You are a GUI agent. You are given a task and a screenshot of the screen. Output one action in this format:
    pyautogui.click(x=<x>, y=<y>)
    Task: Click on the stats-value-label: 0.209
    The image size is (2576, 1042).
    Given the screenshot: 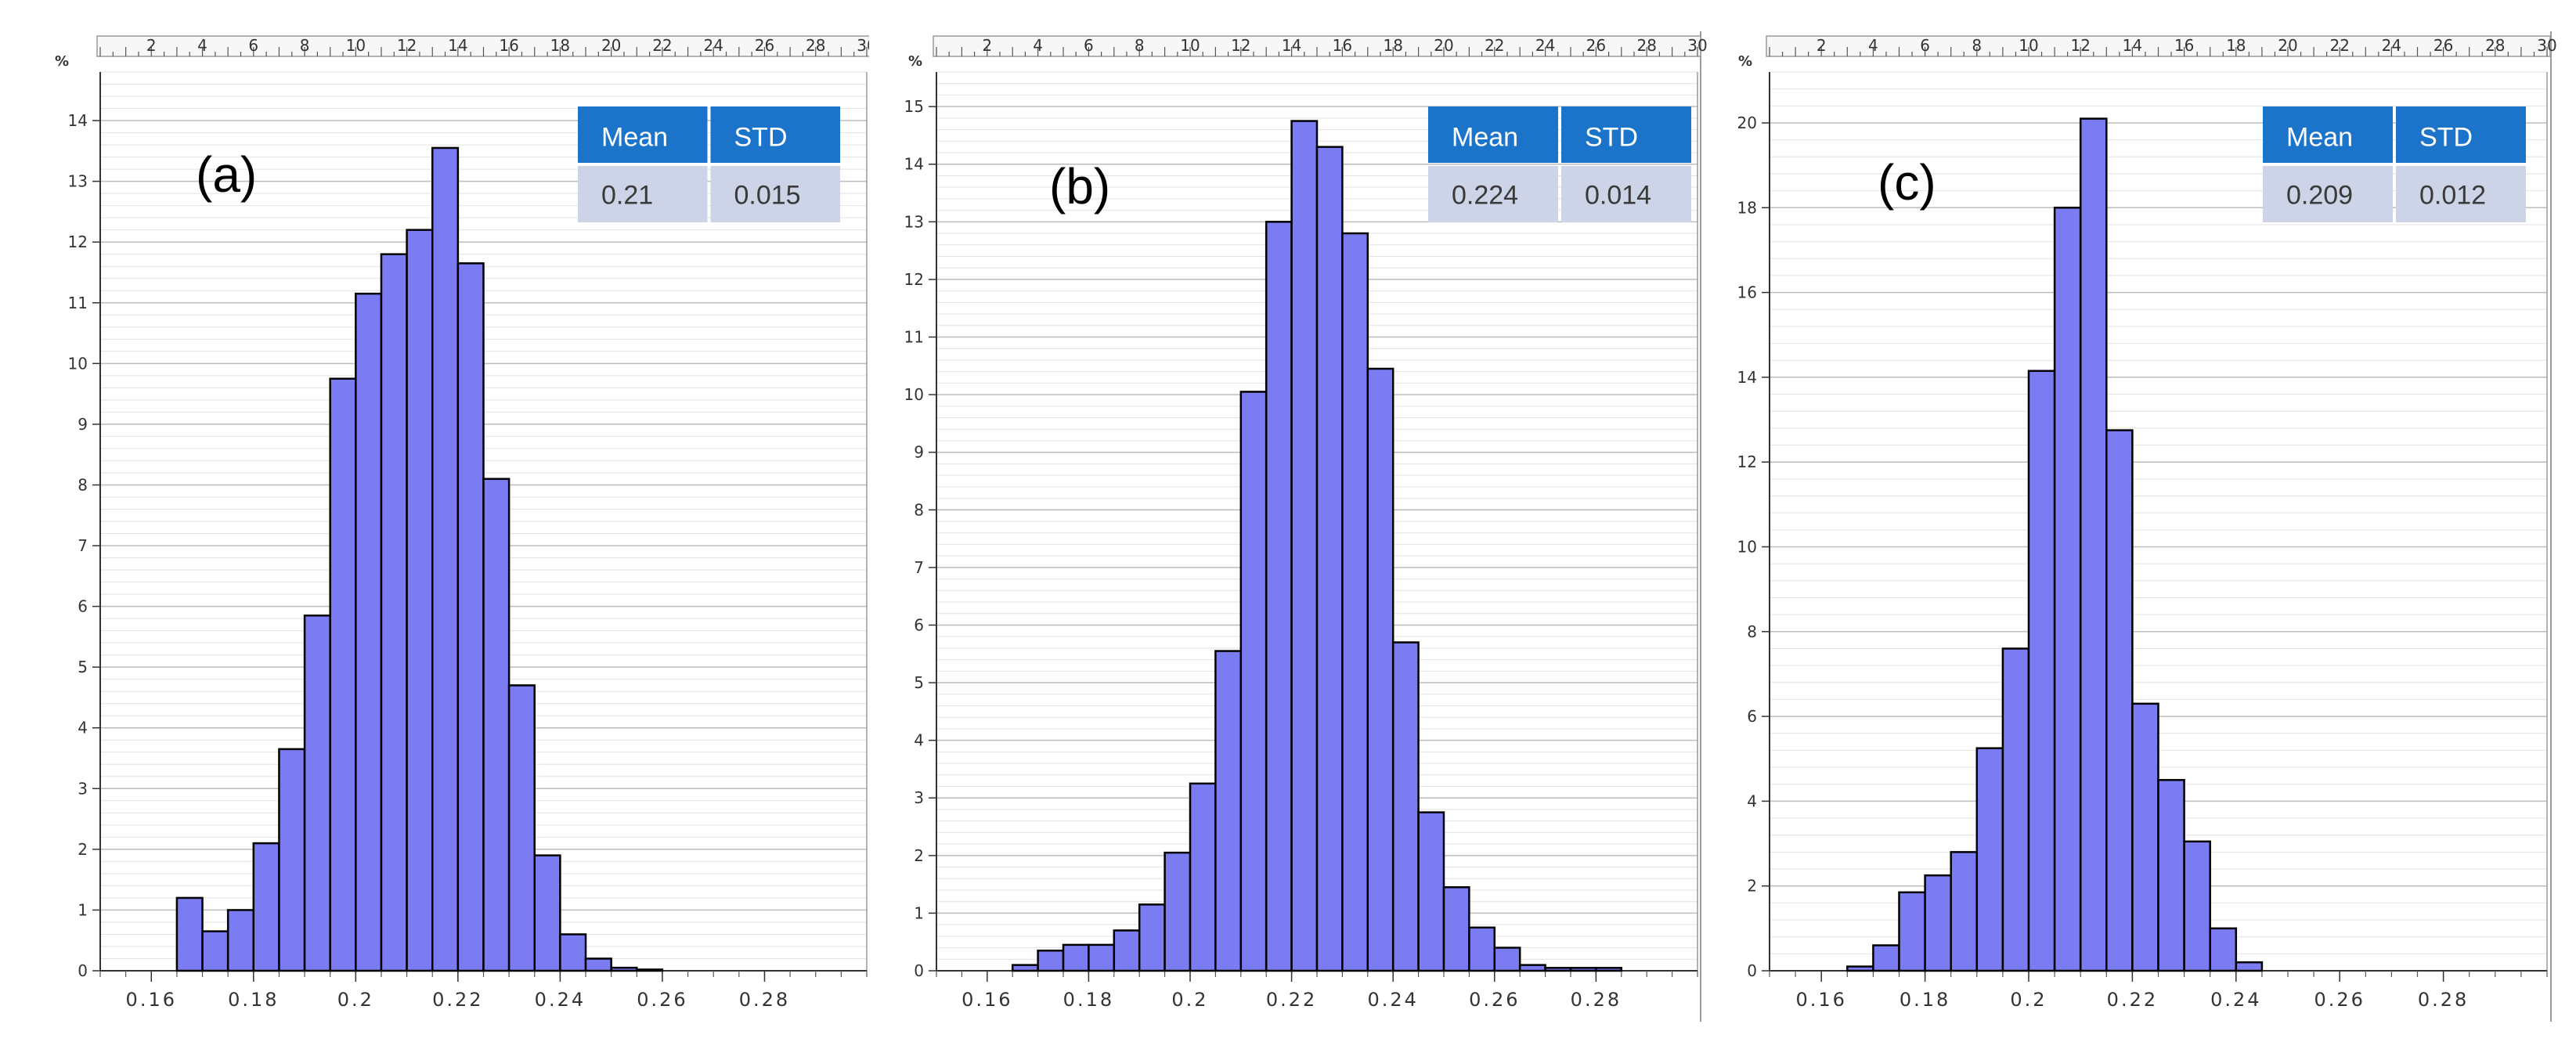 What is the action you would take?
    pyautogui.click(x=2319, y=195)
    